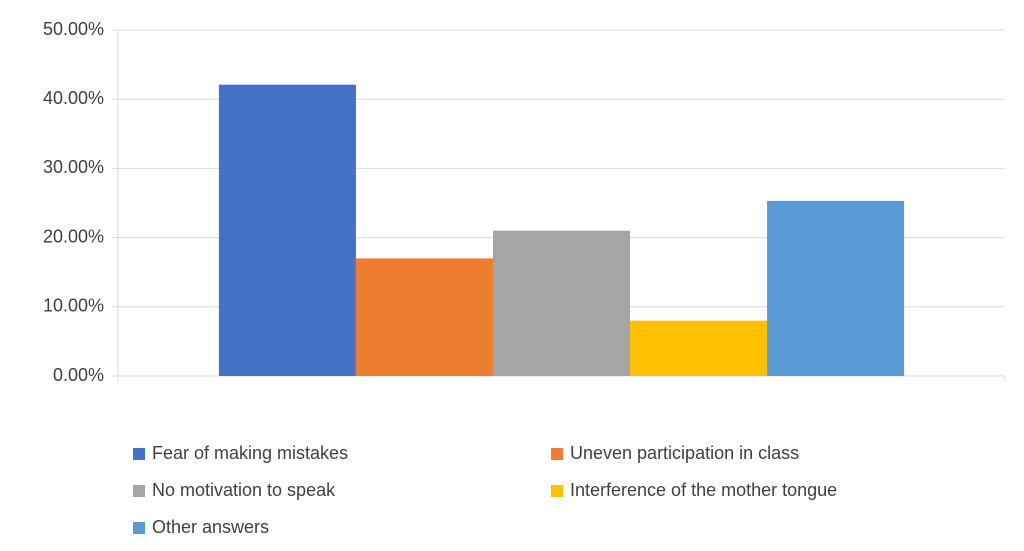 Image resolution: width=1024 pixels, height=551 pixels. I want to click on y-tick-label: 30.00%, so click(73, 167).